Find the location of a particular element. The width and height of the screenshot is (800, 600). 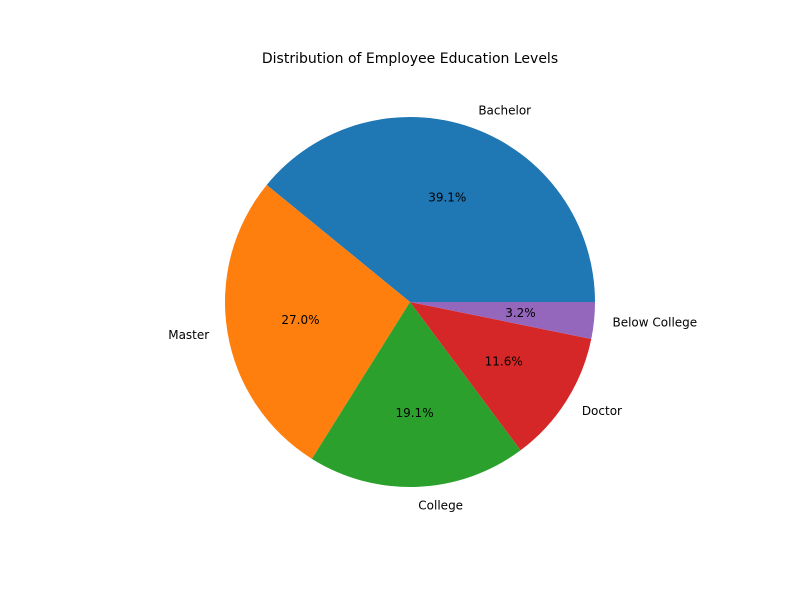

pie-slice-below-college is located at coordinates (502, 320).